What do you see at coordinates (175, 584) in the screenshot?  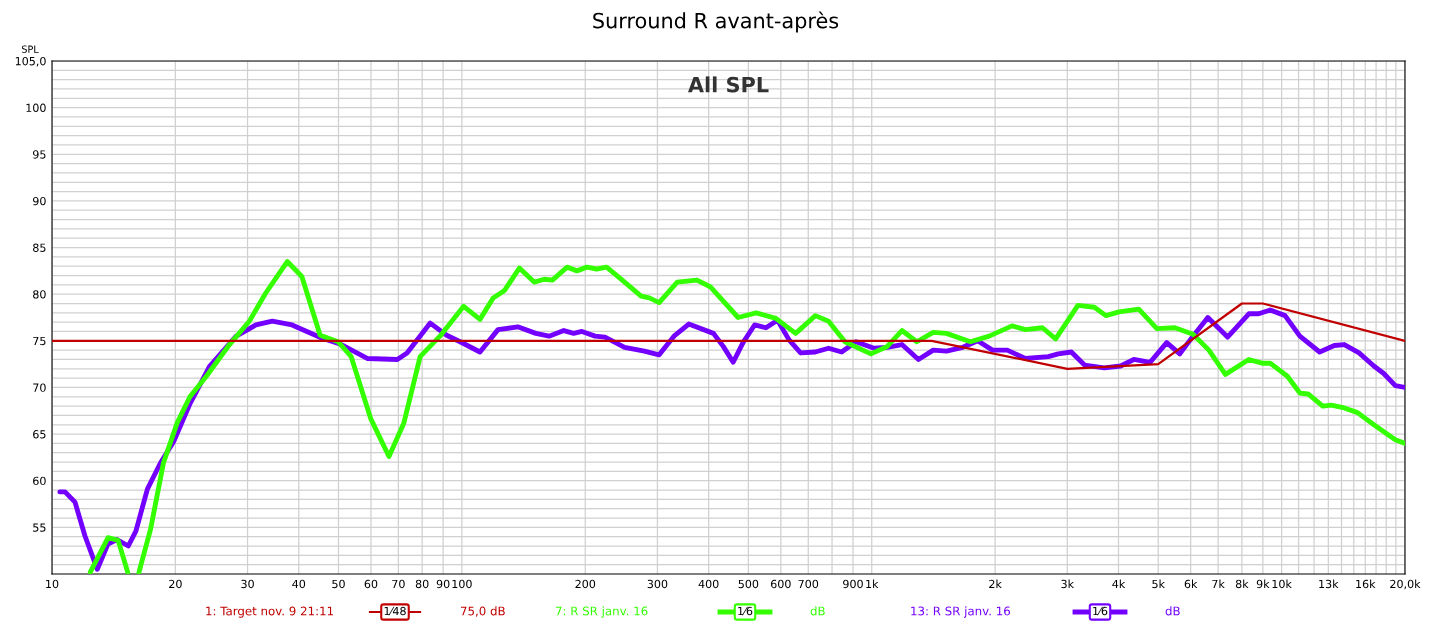 I see `x-tick-label: 20` at bounding box center [175, 584].